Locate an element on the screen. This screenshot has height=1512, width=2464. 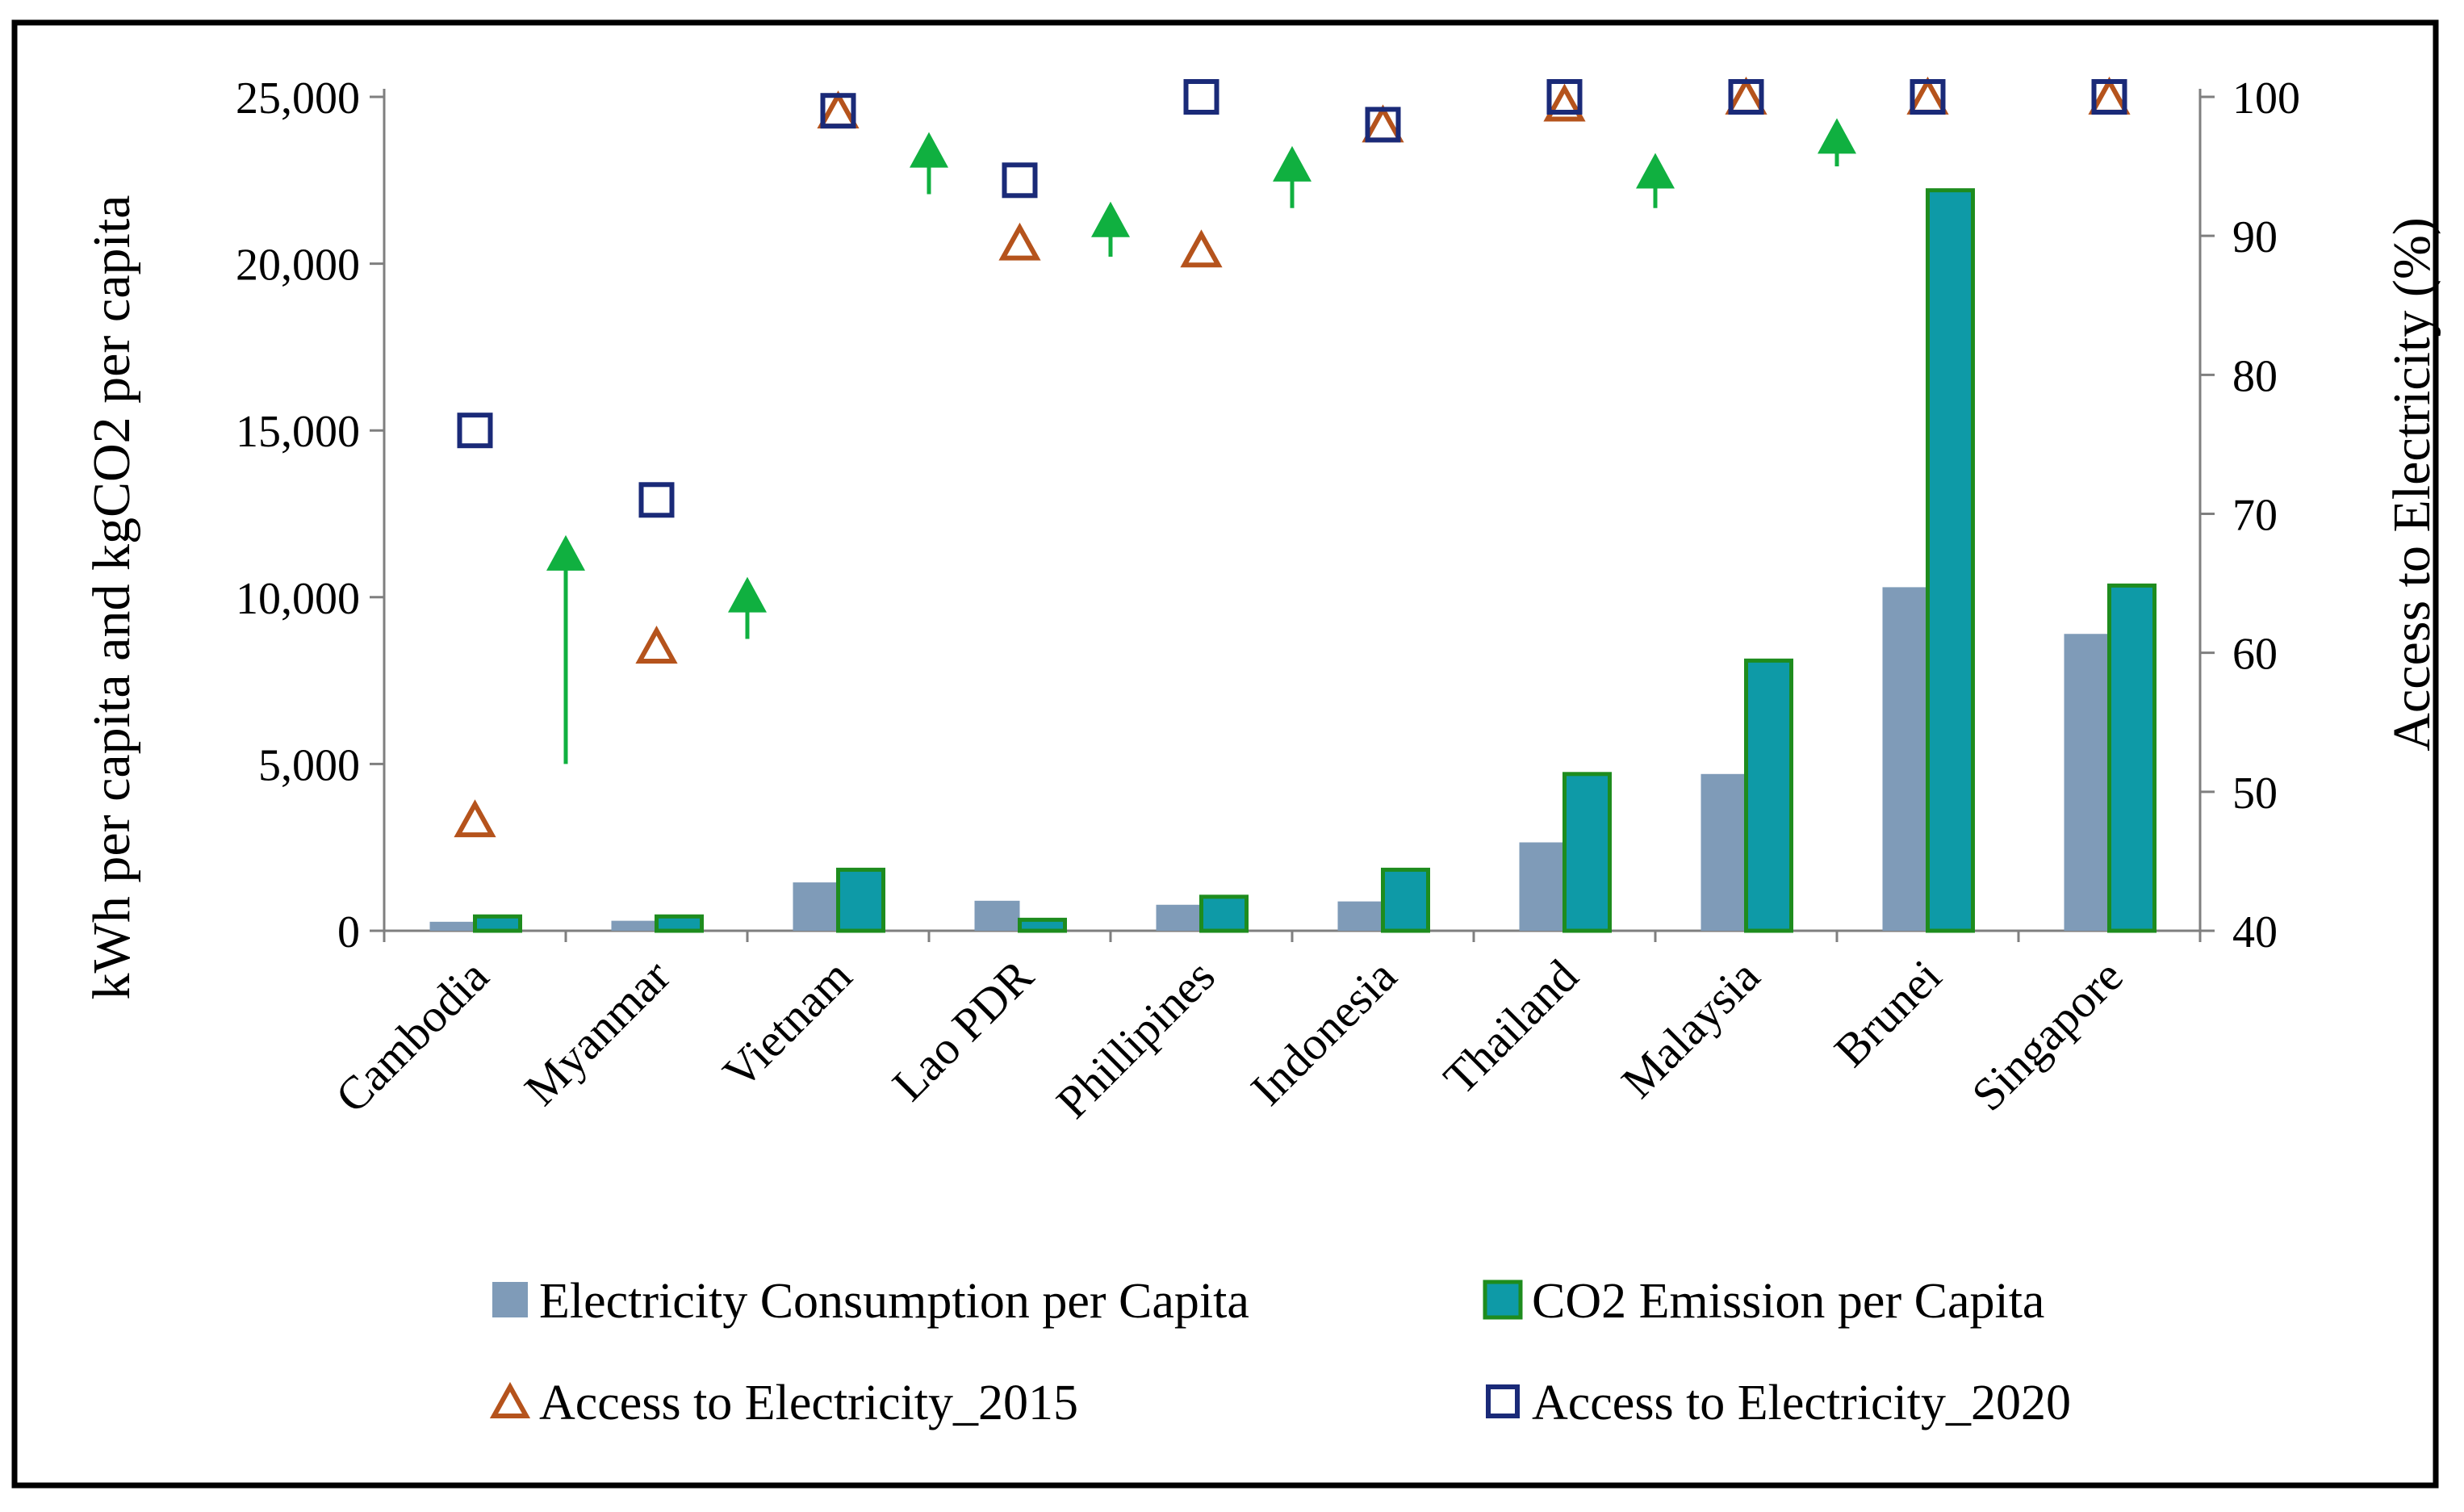
legend-swatch-consumption is located at coordinates (510, 1299).